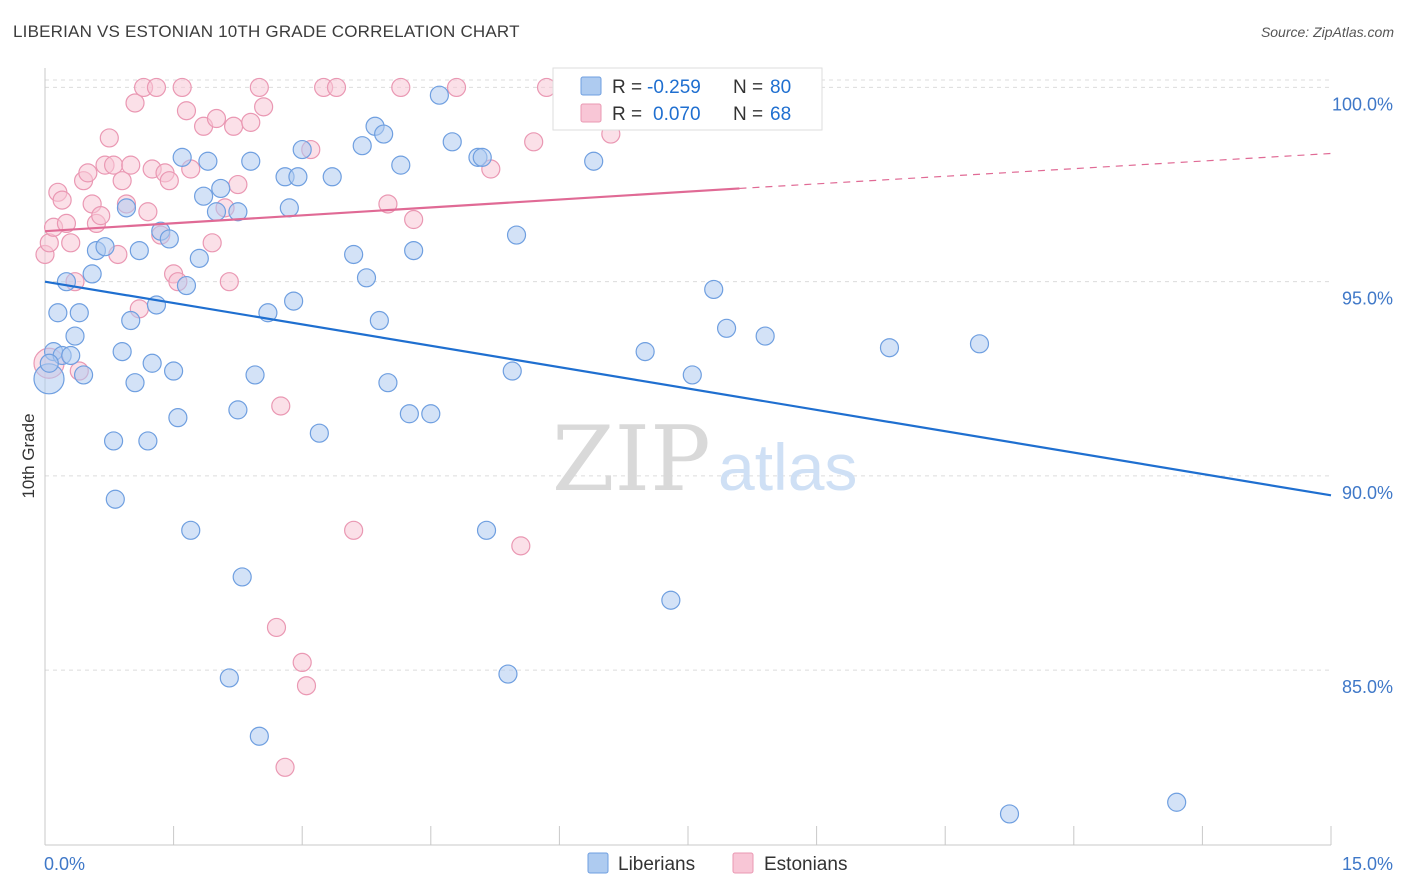 The image size is (1406, 892). Describe the element at coordinates (598, 863) in the screenshot. I see `series-legend-swatch-liberians` at that location.